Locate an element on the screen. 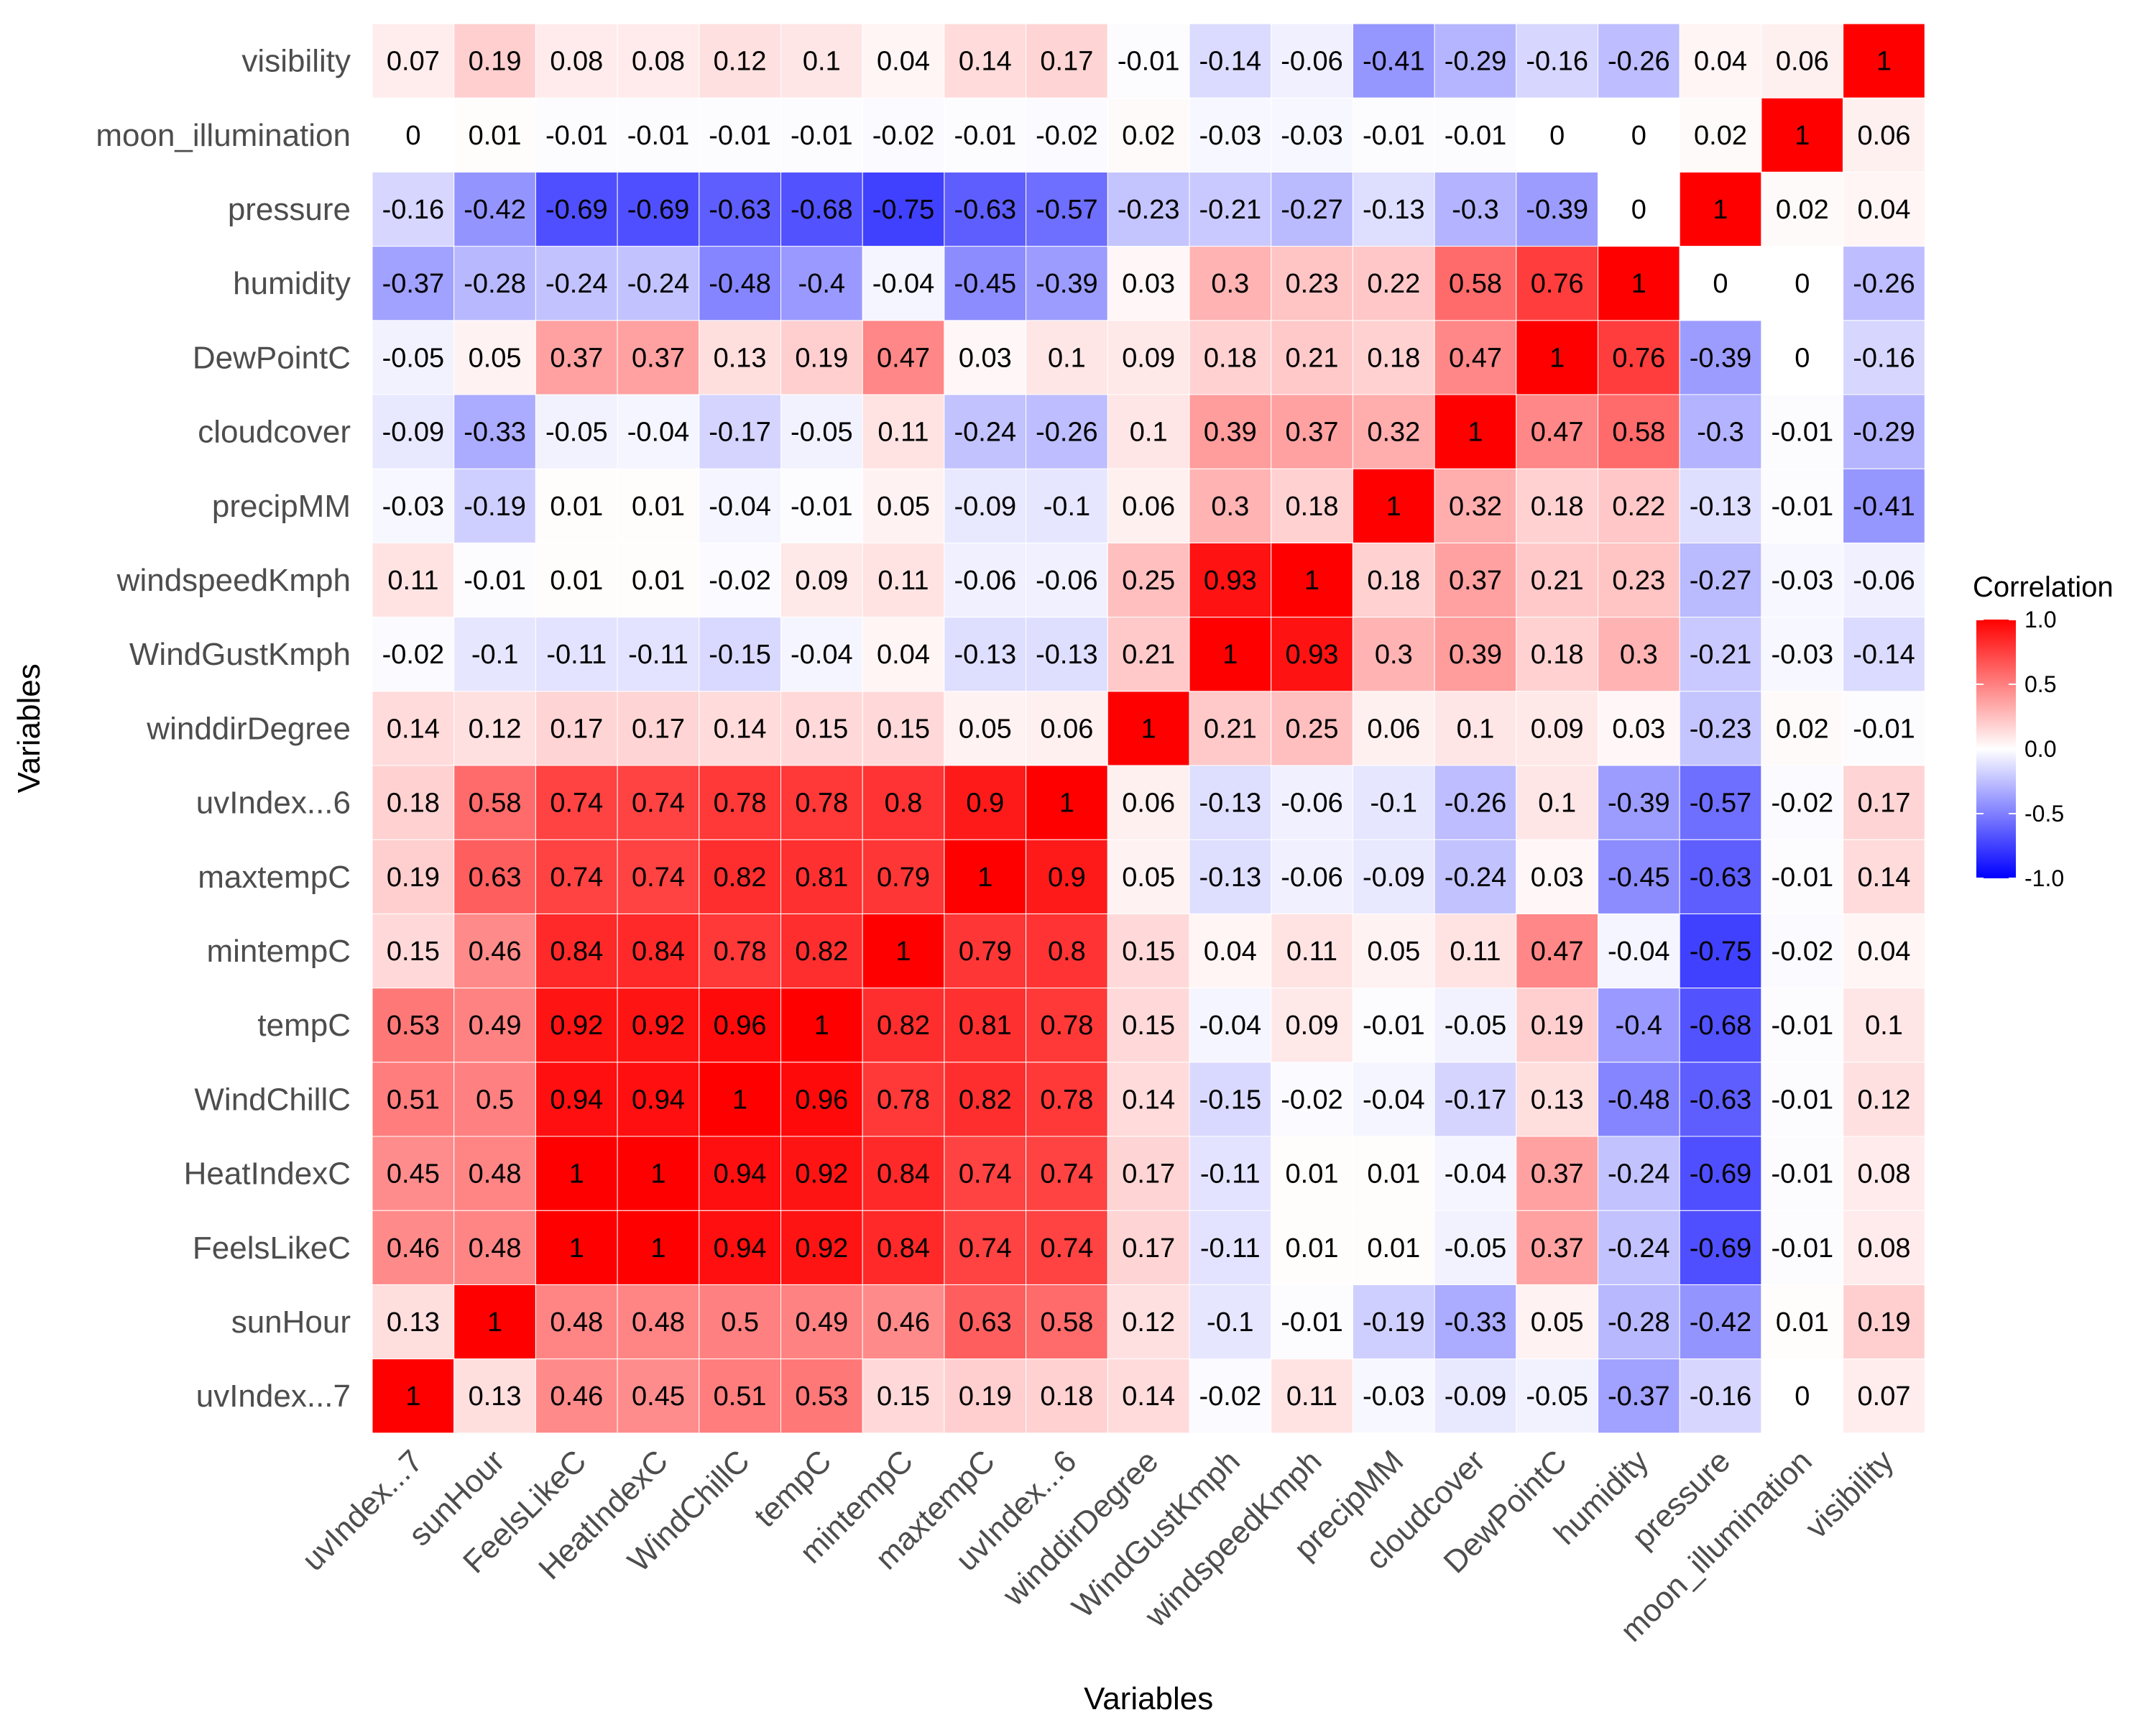  cell-value-label: -0.04 is located at coordinates (1639, 952).